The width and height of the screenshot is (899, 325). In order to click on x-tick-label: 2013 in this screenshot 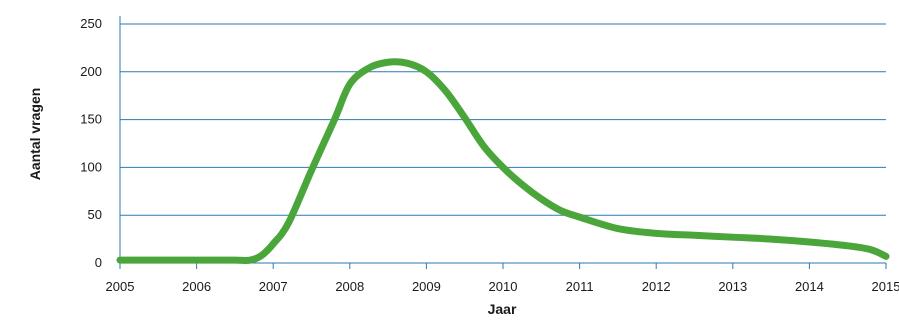, I will do `click(732, 286)`.